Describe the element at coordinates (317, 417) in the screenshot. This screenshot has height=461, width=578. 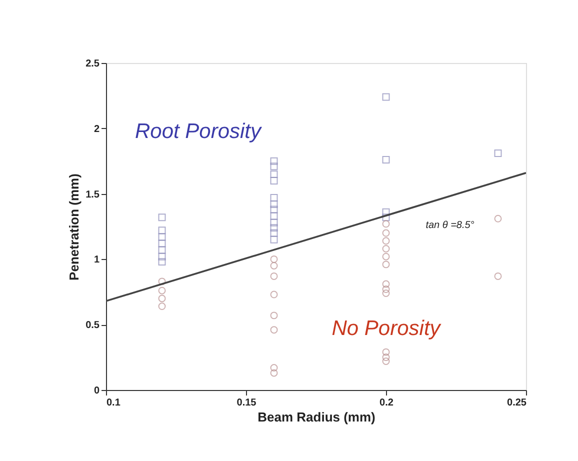
I see `x-axis-title: Beam Radius (mm)` at that location.